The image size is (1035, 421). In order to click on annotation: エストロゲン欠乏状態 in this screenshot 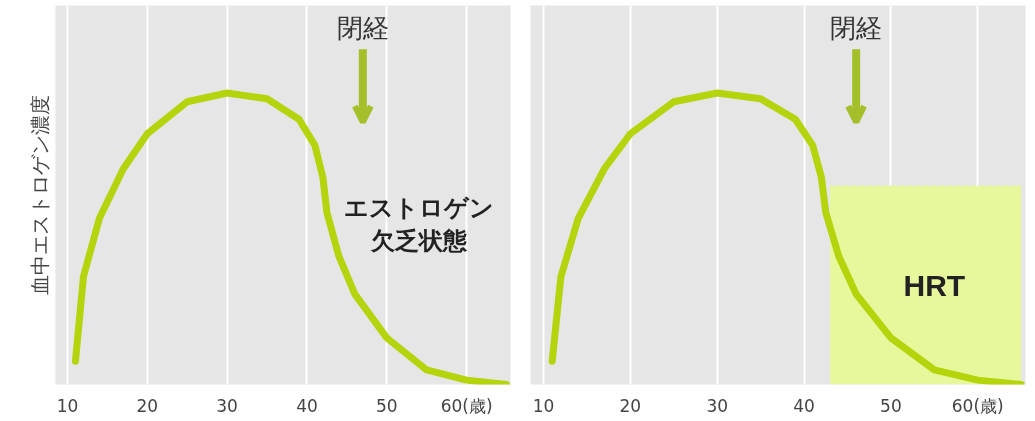, I will do `click(418, 224)`.